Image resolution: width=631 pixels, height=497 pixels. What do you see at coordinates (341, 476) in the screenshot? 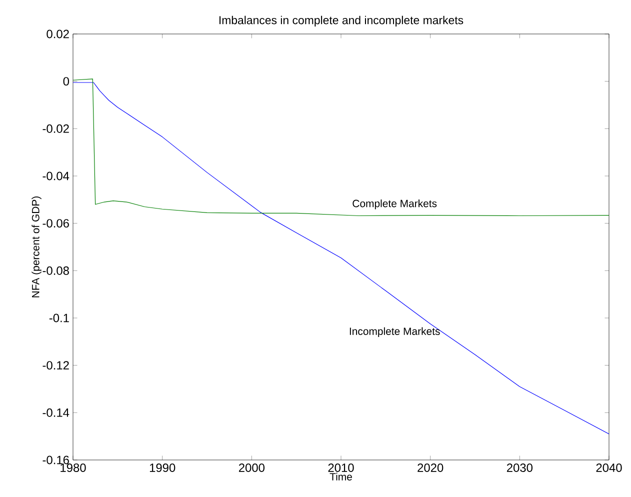
I see `x-axis-title: Time` at bounding box center [341, 476].